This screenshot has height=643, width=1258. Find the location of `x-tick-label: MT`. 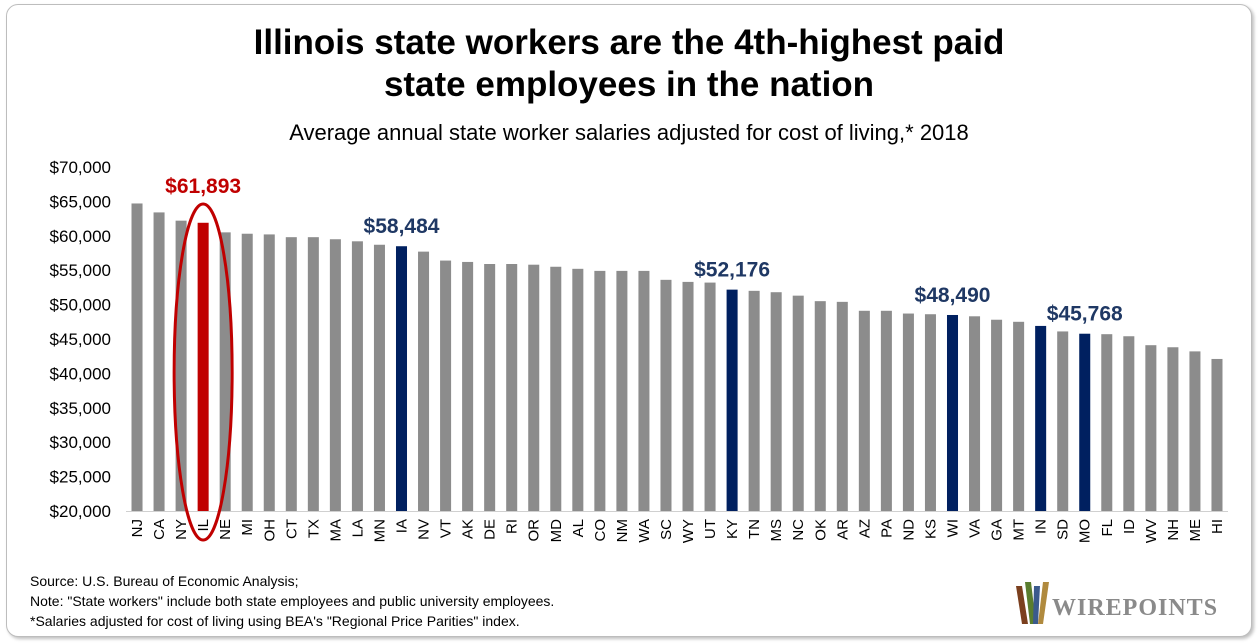

x-tick-label: MT is located at coordinates (1019, 530).